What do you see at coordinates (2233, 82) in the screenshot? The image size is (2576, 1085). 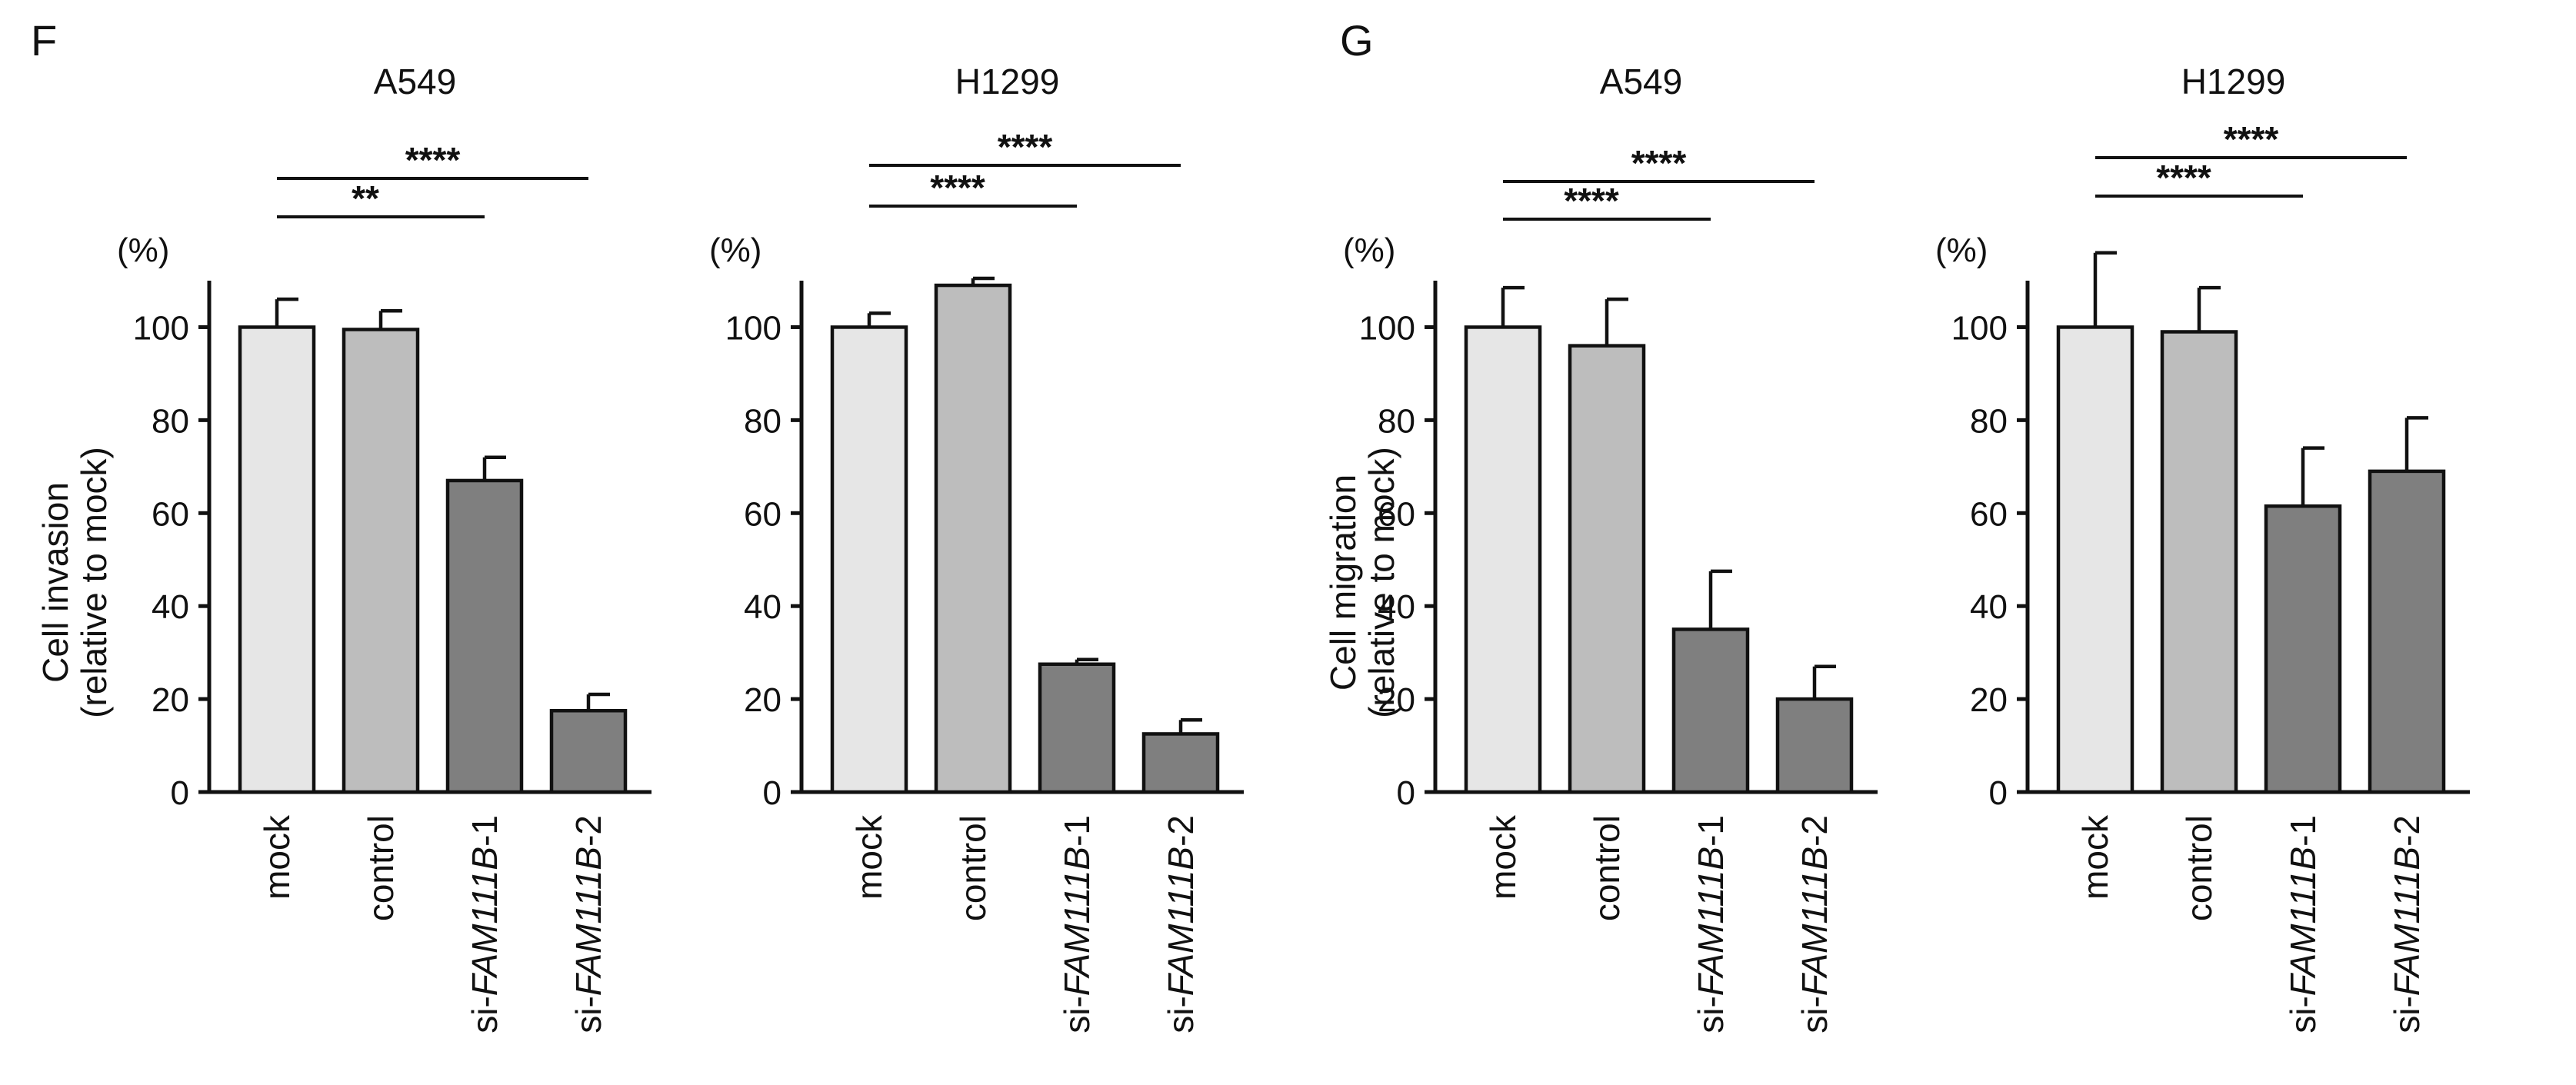 I see `chart-title: H1299` at bounding box center [2233, 82].